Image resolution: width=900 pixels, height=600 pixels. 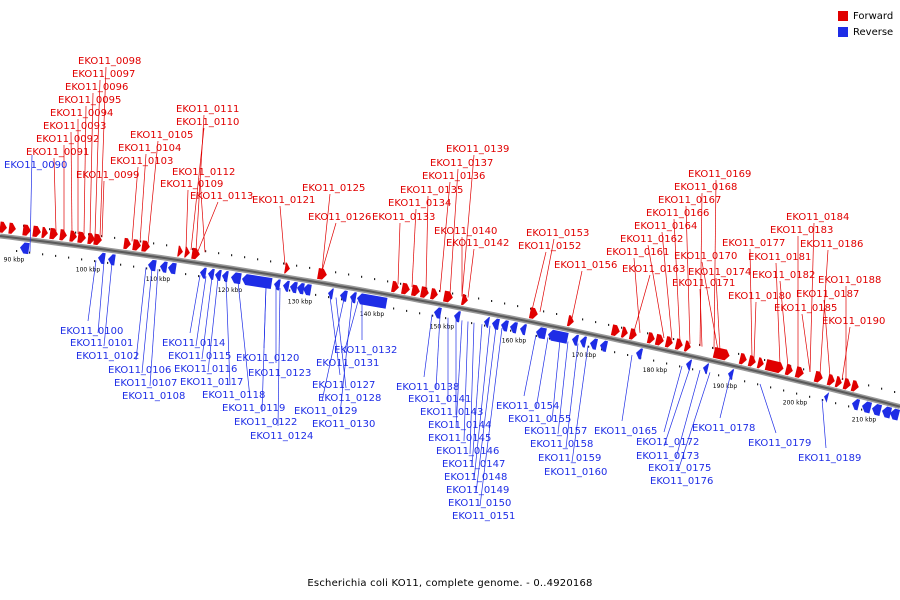 What do you see at coordinates (103, 74) in the screenshot?
I see `forward-gene-label: EKO11_0097` at bounding box center [103, 74].